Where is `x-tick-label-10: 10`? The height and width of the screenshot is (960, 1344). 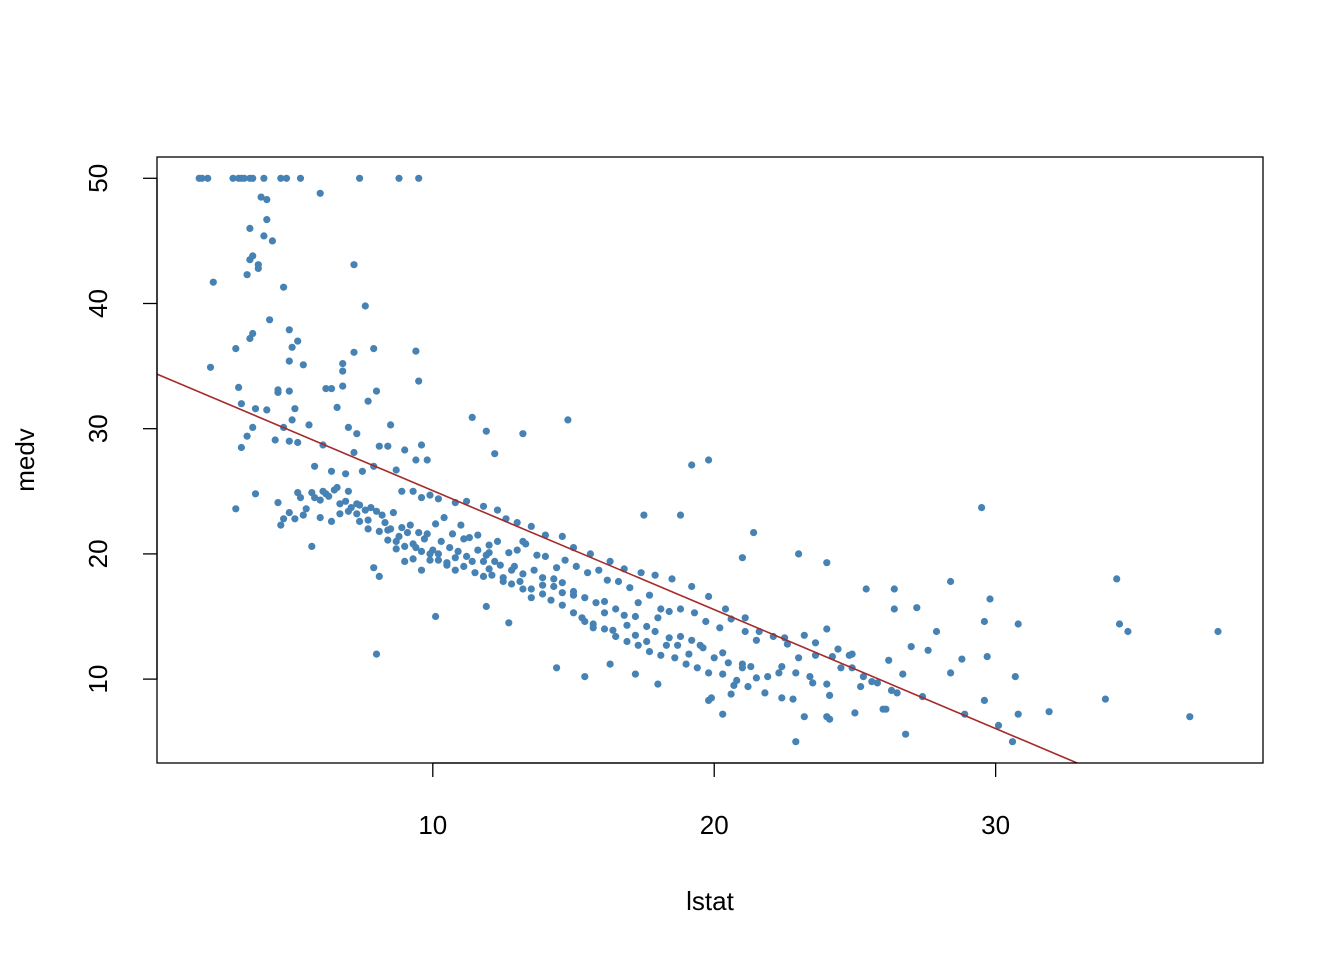
x-tick-label-10: 10 is located at coordinates (432, 825).